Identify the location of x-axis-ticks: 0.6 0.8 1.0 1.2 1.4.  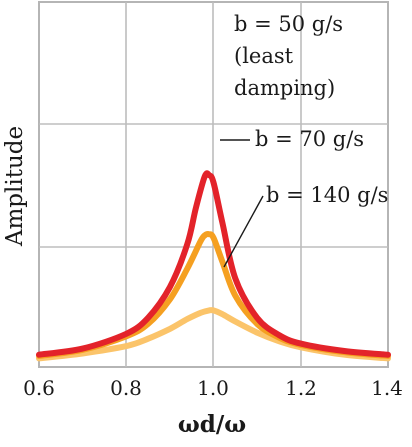
(213, 388).